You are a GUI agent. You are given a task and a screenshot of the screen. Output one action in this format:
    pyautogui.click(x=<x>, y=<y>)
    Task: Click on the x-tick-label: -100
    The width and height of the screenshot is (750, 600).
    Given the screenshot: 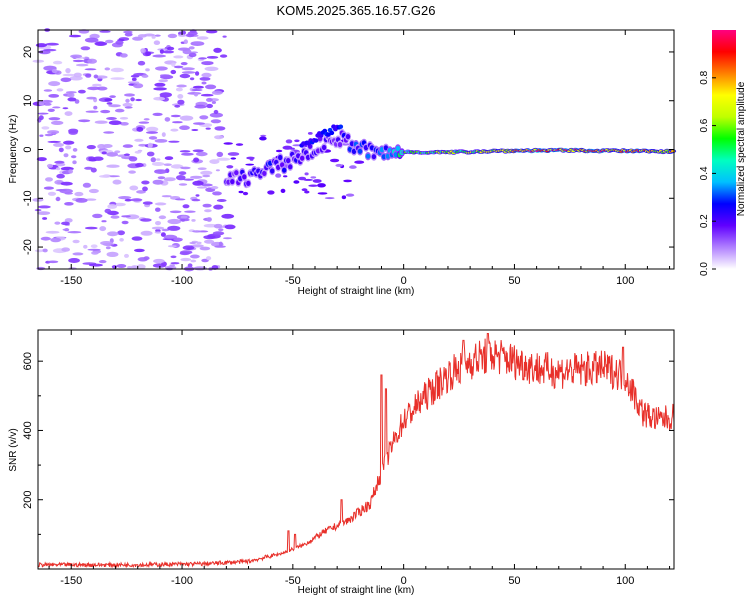 What is the action you would take?
    pyautogui.click(x=182, y=581)
    